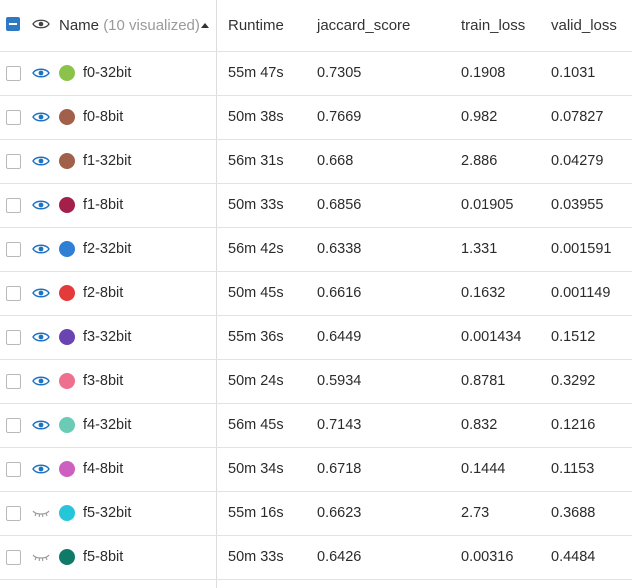  Describe the element at coordinates (483, 381) in the screenshot. I see `train-loss-cell: 0.8781` at that location.